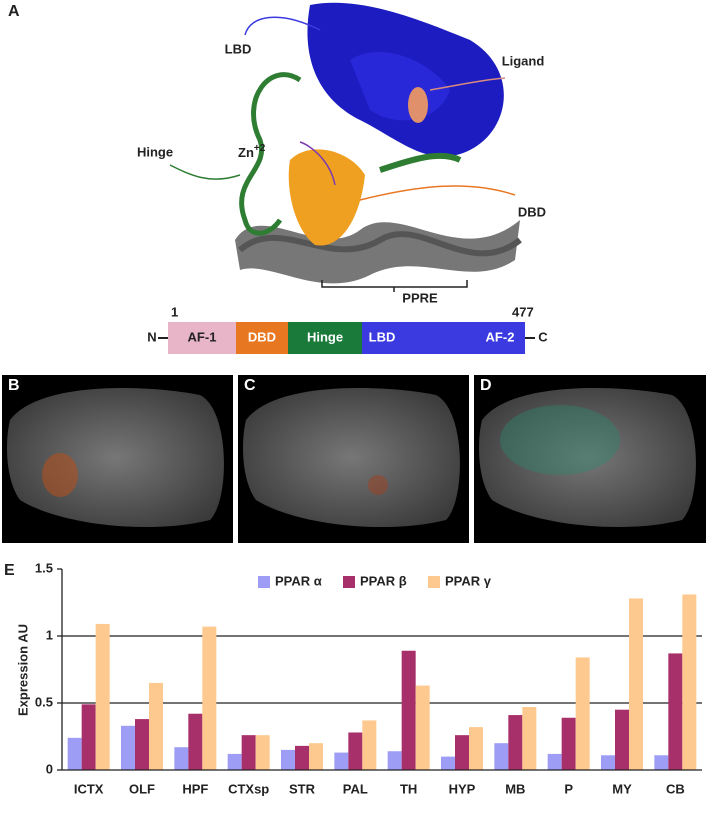  What do you see at coordinates (44, 567) in the screenshot?
I see `y-tick-label: 1.5` at bounding box center [44, 567].